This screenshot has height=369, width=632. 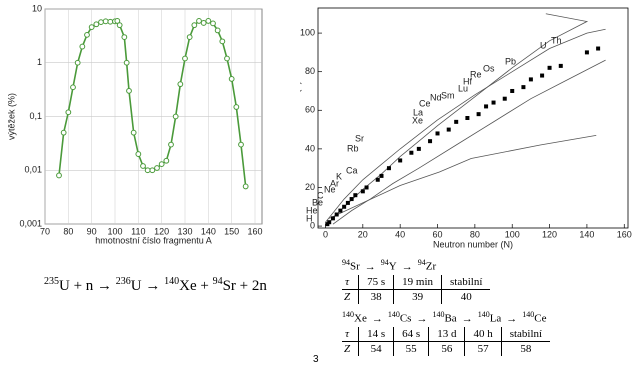 I want to click on table-row: τ 14 s 64 s 13 d 40 h stabilní, so click(x=446, y=334).